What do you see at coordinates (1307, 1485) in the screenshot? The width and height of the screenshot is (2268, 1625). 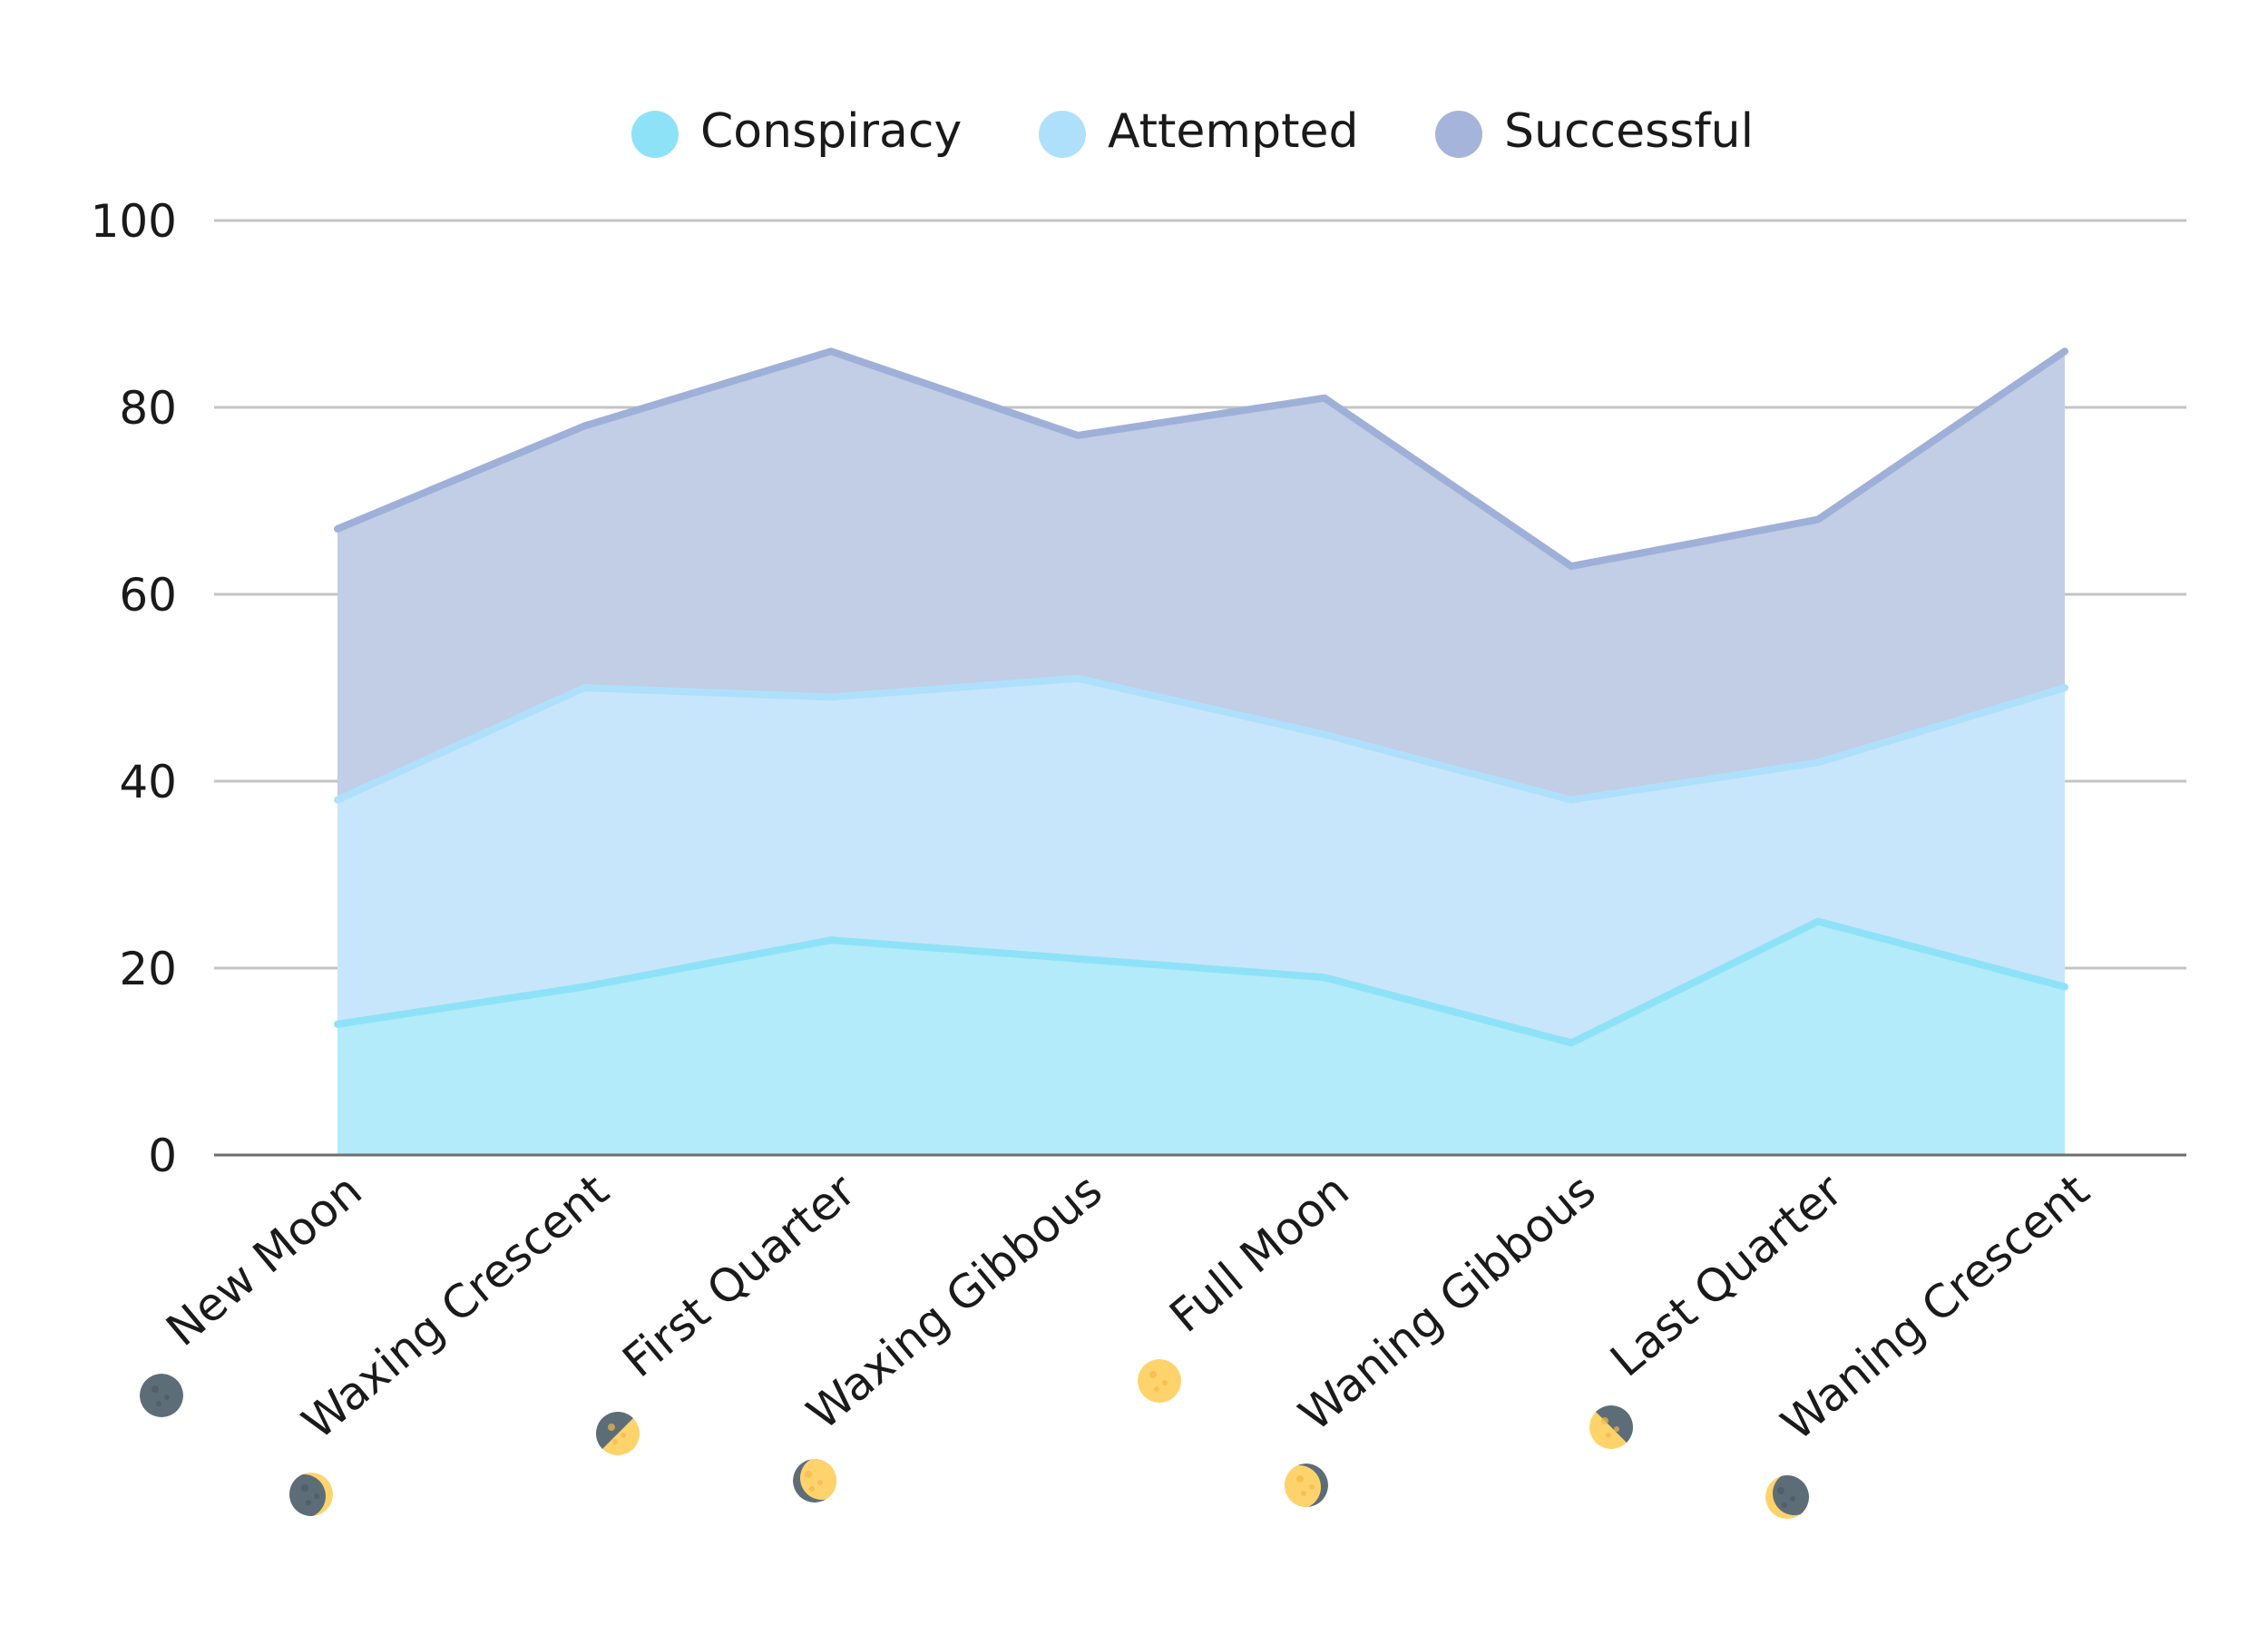 I see `waning-gibbous-moon-icon` at bounding box center [1307, 1485].